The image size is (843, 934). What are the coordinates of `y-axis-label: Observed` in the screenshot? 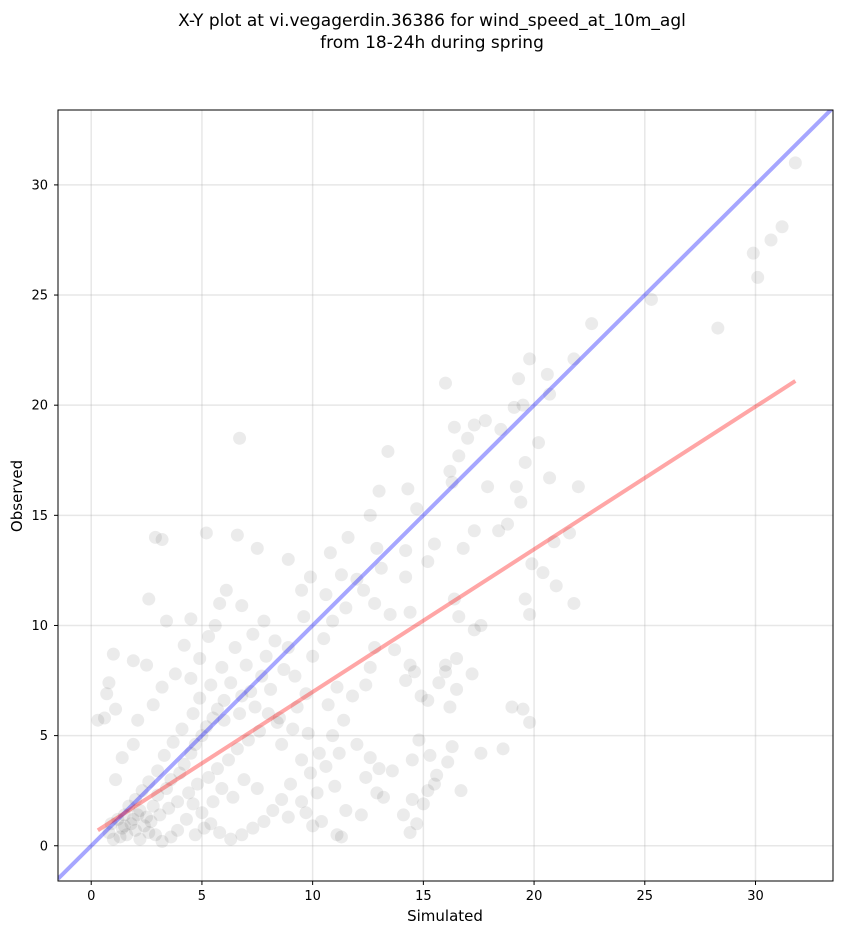 It's located at (17, 496).